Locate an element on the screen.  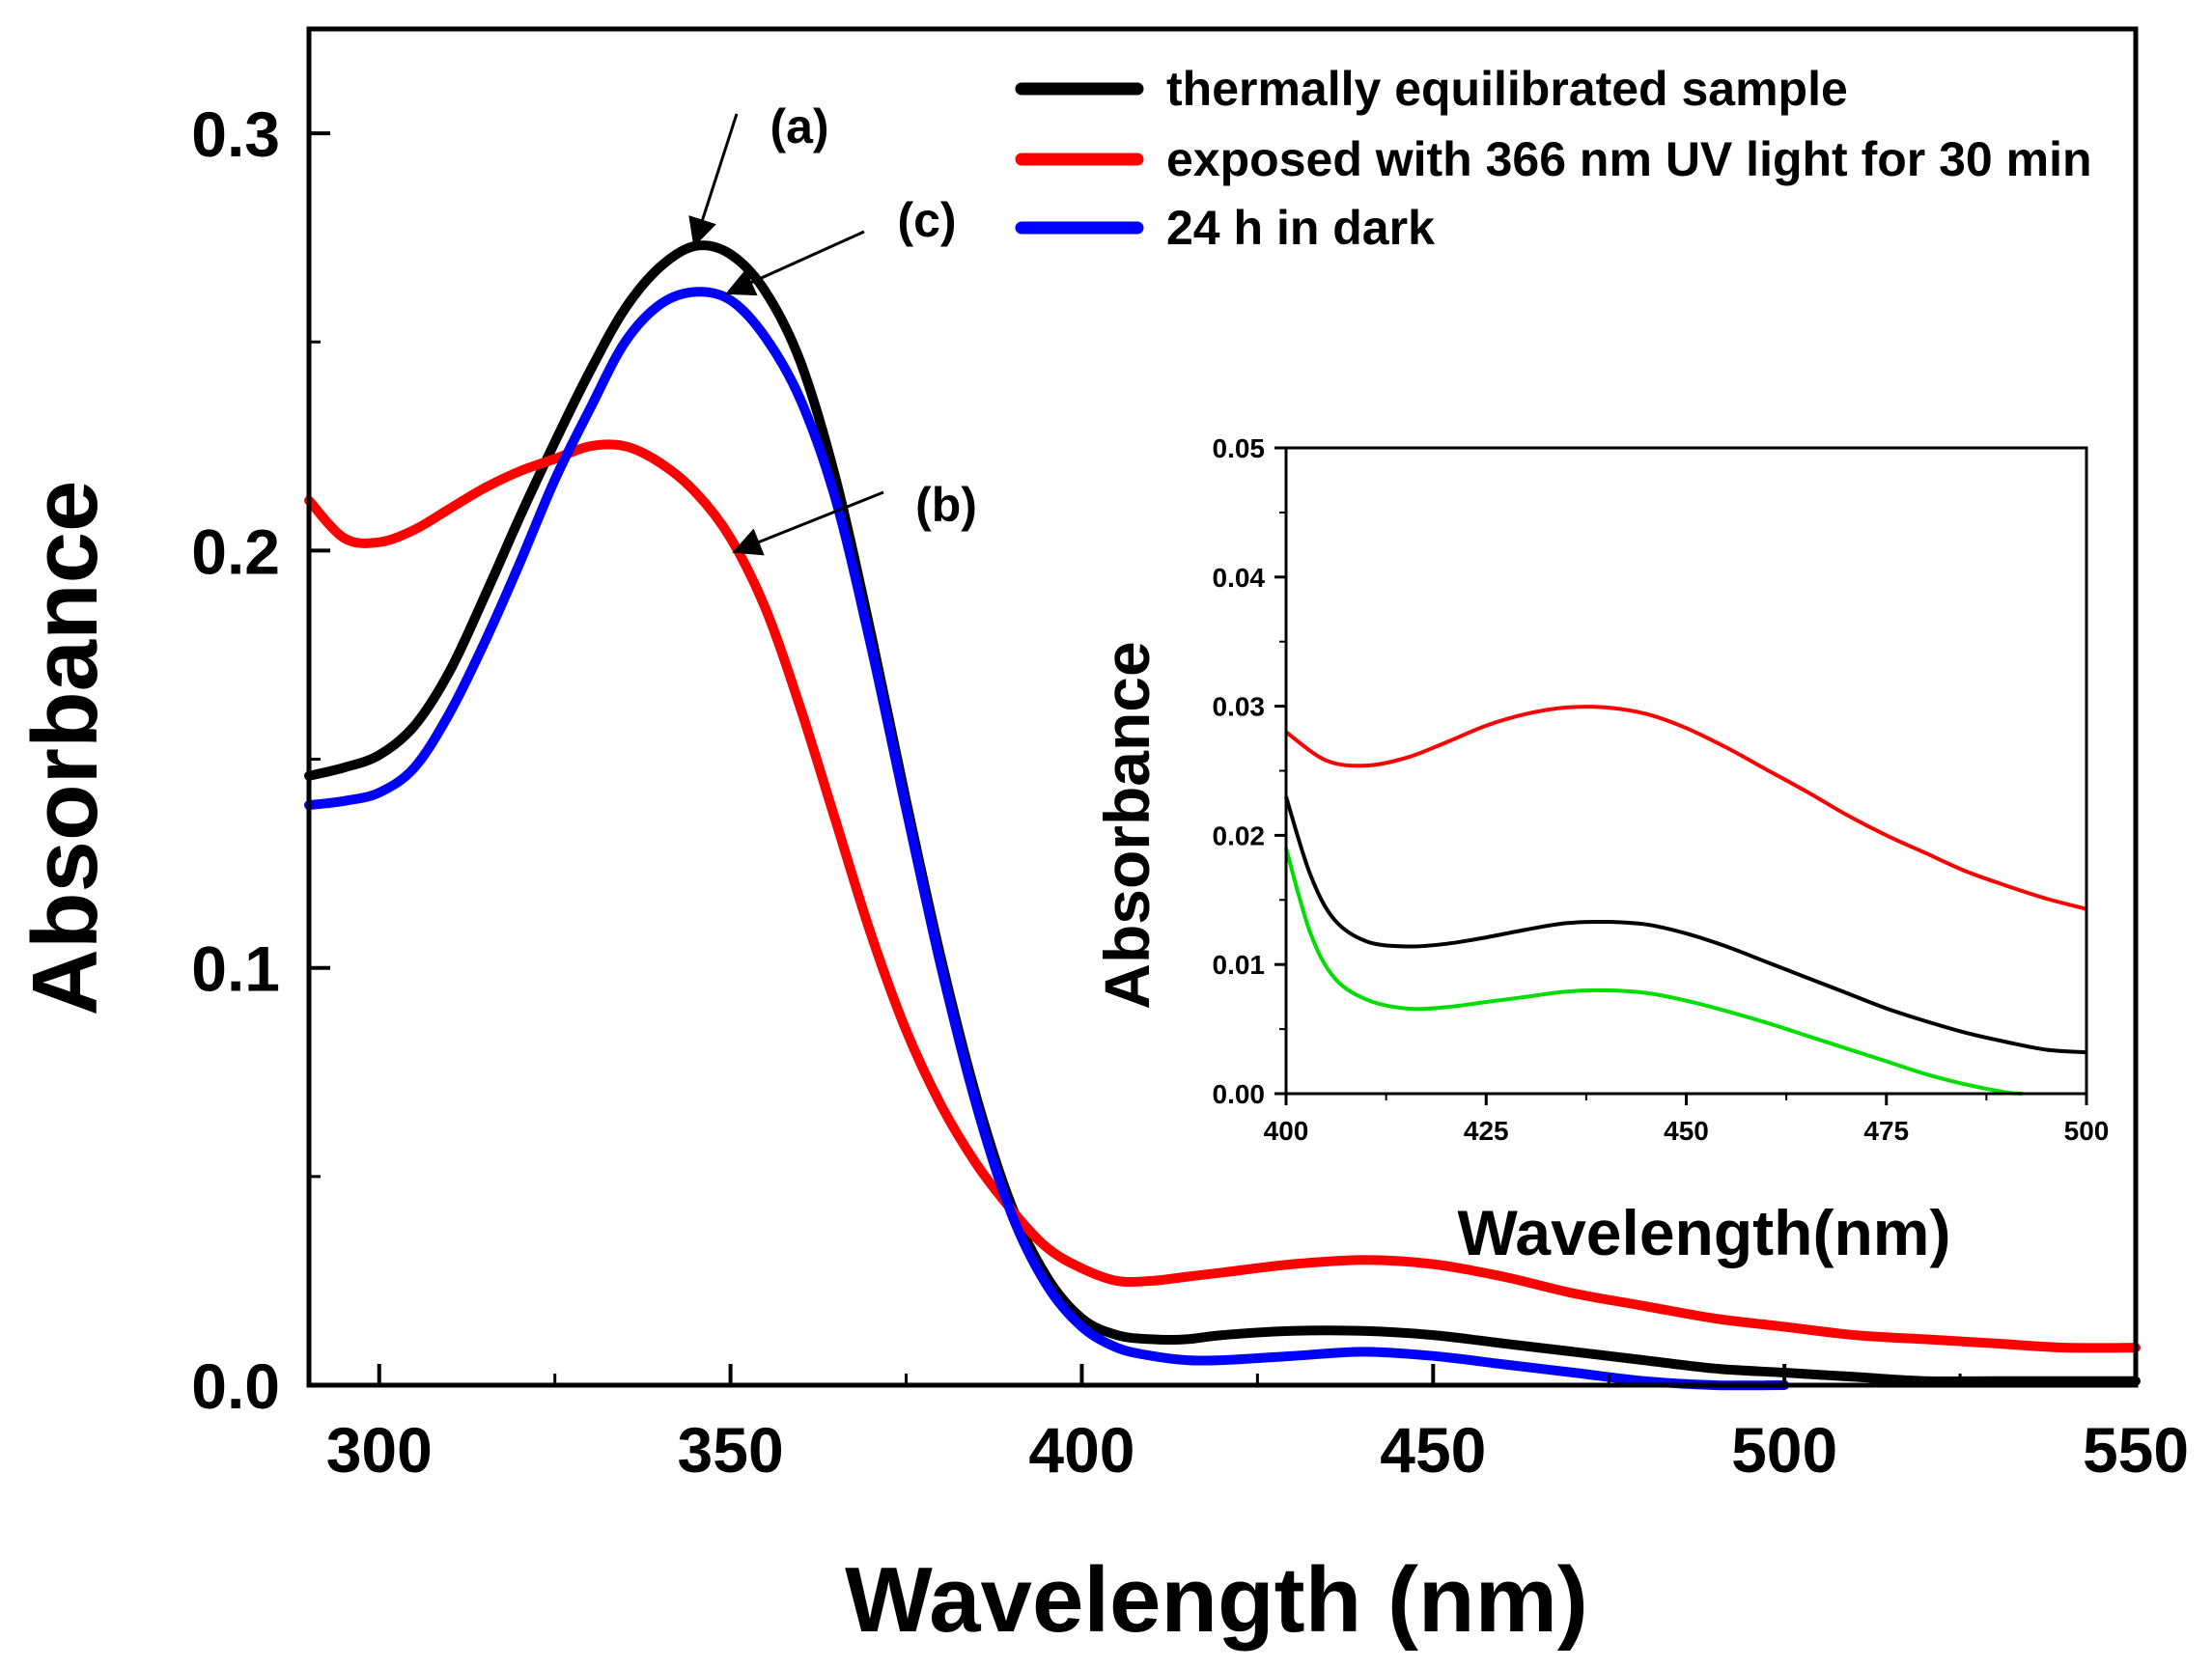
inset-y-tick-label: 0.02 is located at coordinates (1240, 835).